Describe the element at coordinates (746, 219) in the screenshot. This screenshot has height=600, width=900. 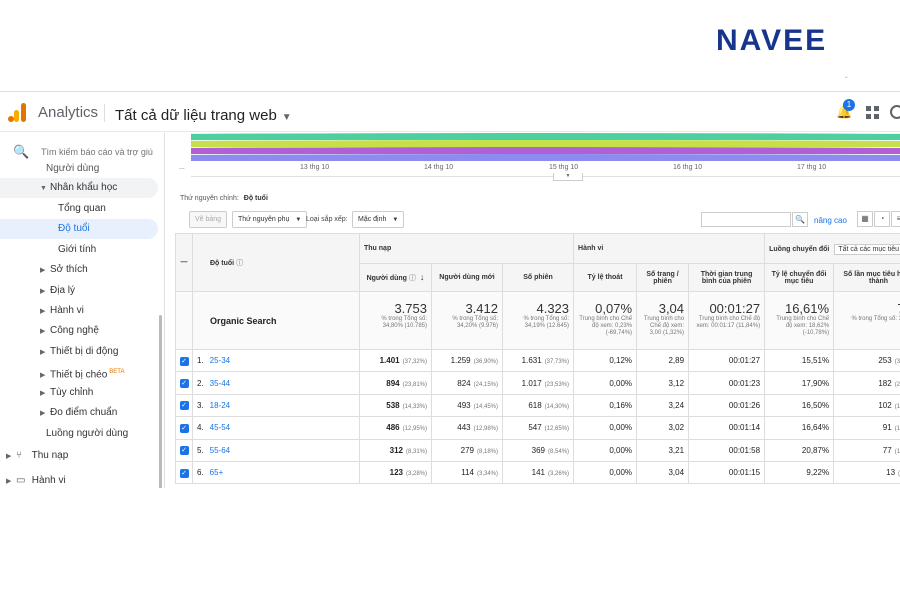
I see `table-search-input` at that location.